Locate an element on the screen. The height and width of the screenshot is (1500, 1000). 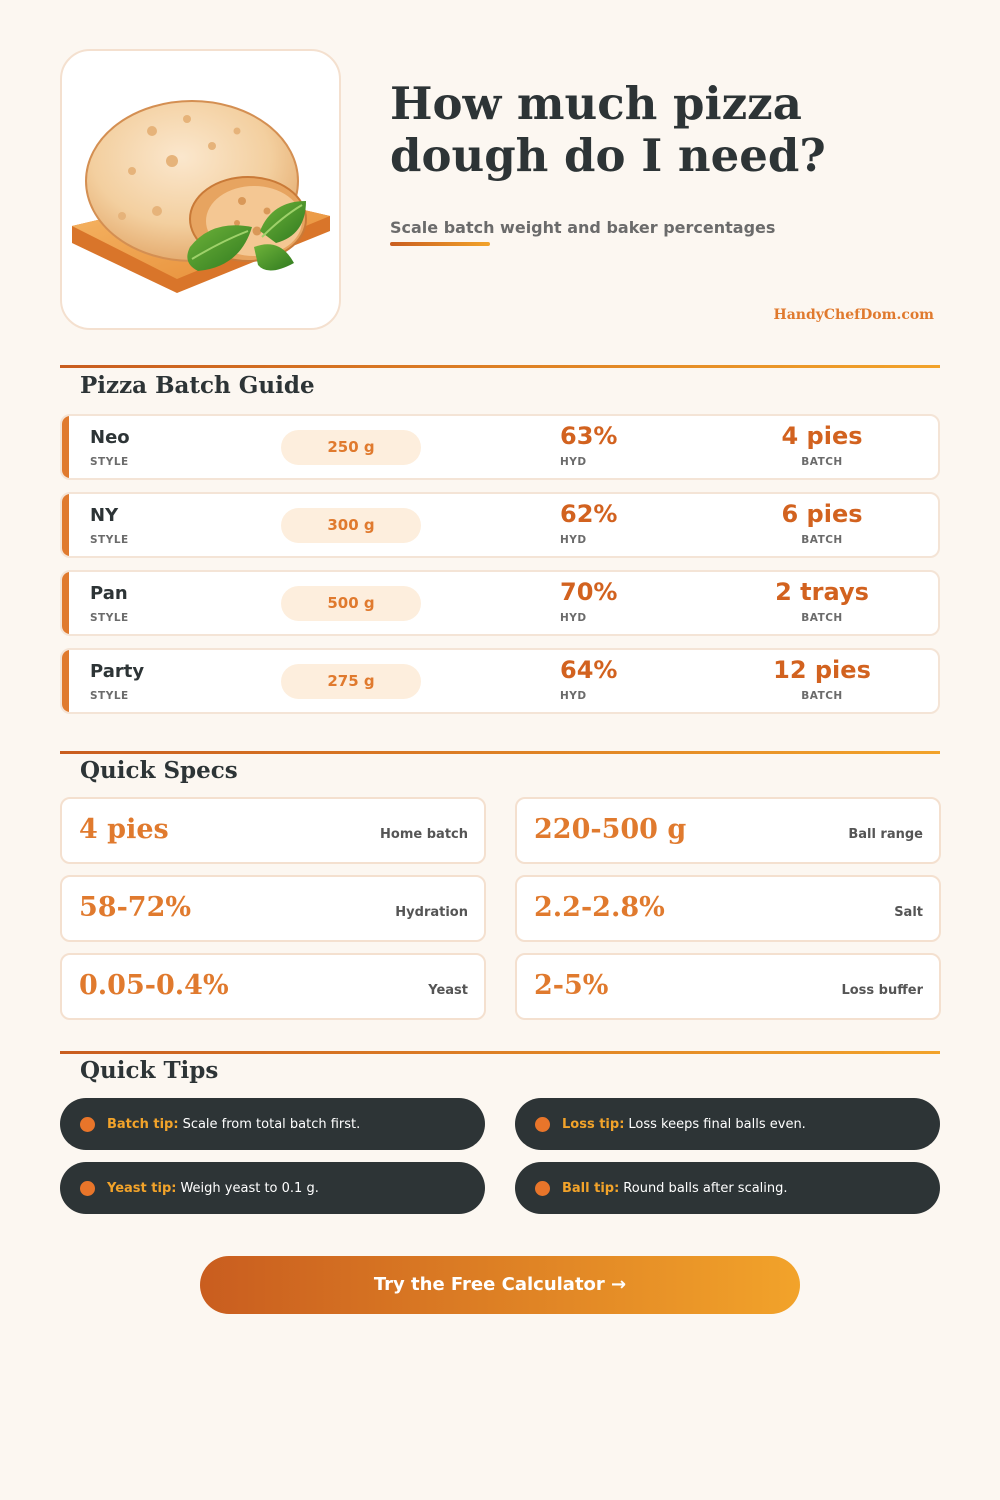
dough-ball-with-basil-icon is located at coordinates (201, 196).